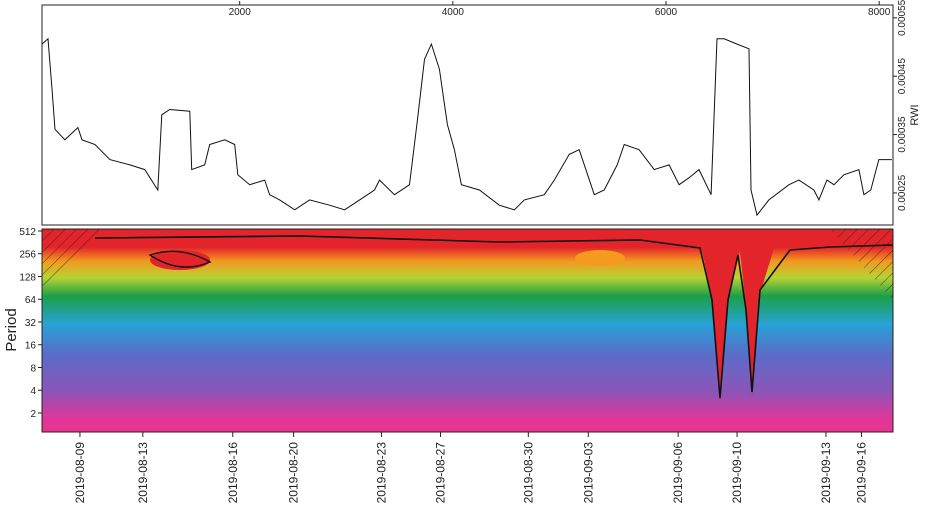 This screenshot has height=529, width=925. Describe the element at coordinates (27, 232) in the screenshot. I see `y-tick-label: 512` at that location.